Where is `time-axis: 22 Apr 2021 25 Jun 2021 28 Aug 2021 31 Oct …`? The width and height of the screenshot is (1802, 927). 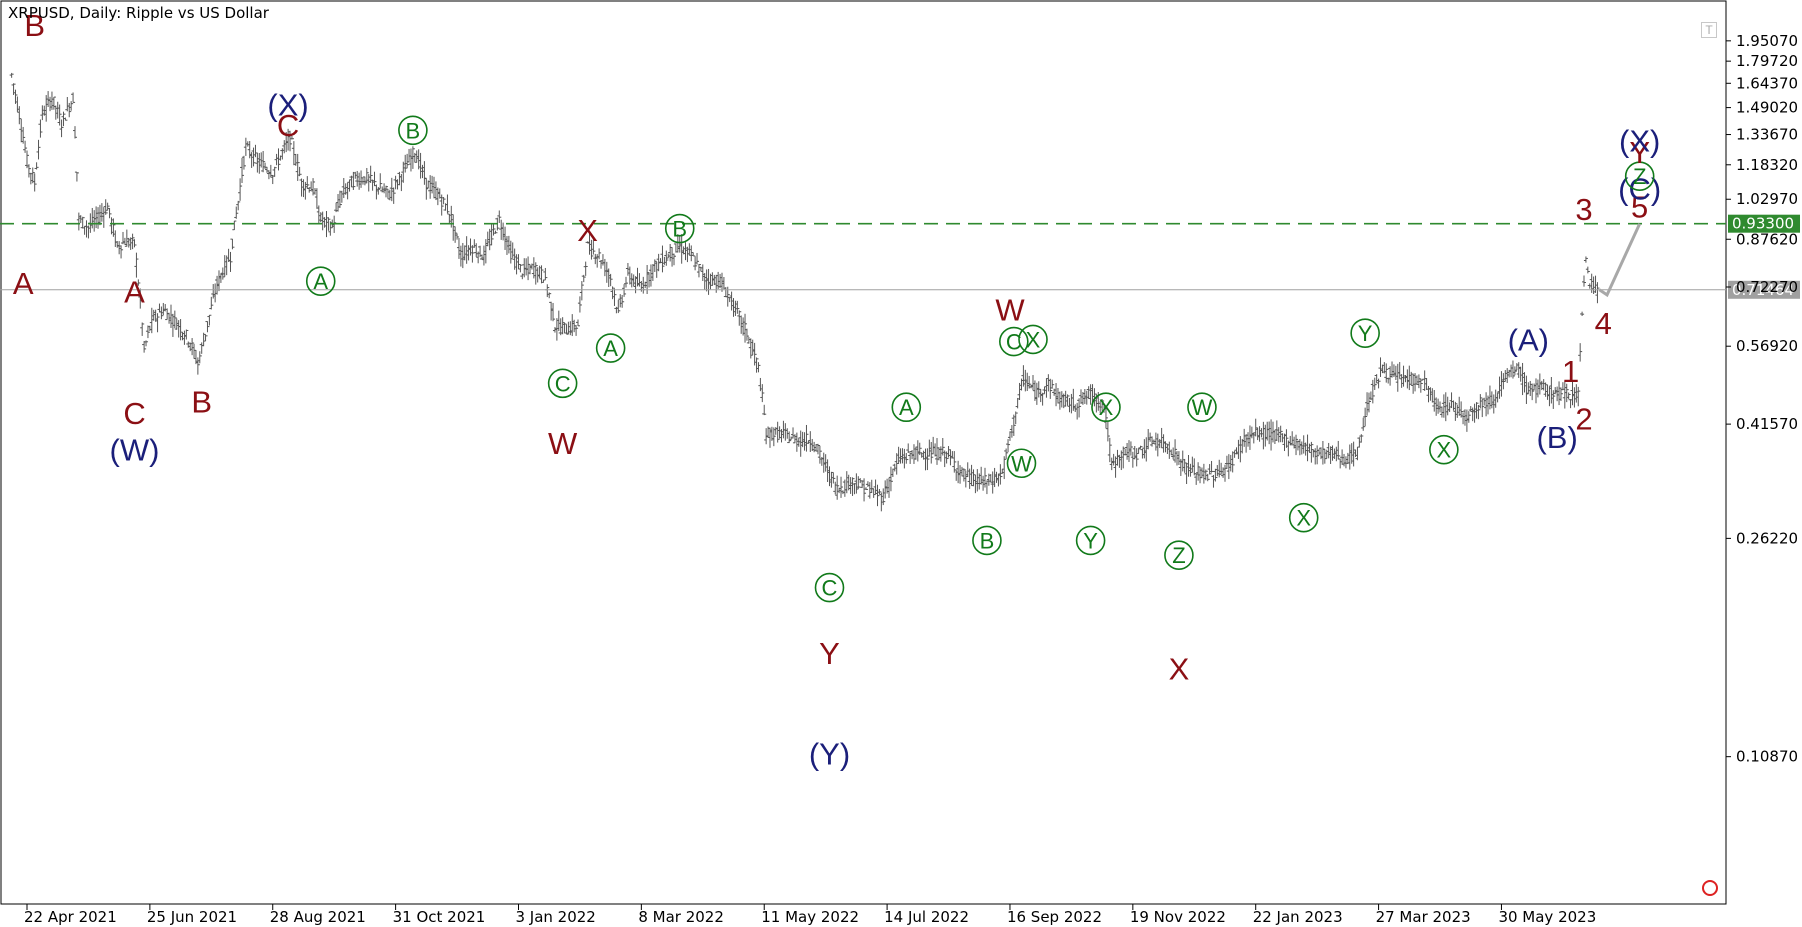
time-axis: 22 Apr 2021 25 Jun 2021 28 Aug 2021 31 Oct … is located at coordinates (810, 915).